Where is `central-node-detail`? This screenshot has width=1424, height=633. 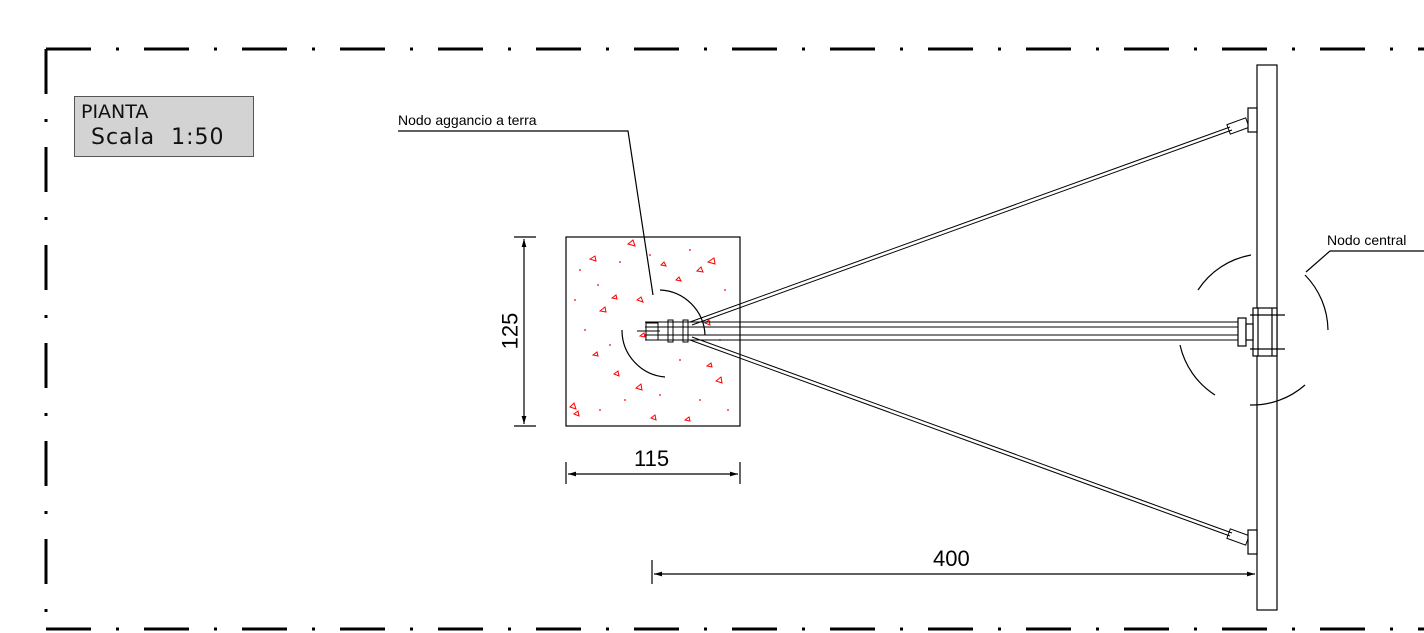
central-node-detail is located at coordinates (1254, 330).